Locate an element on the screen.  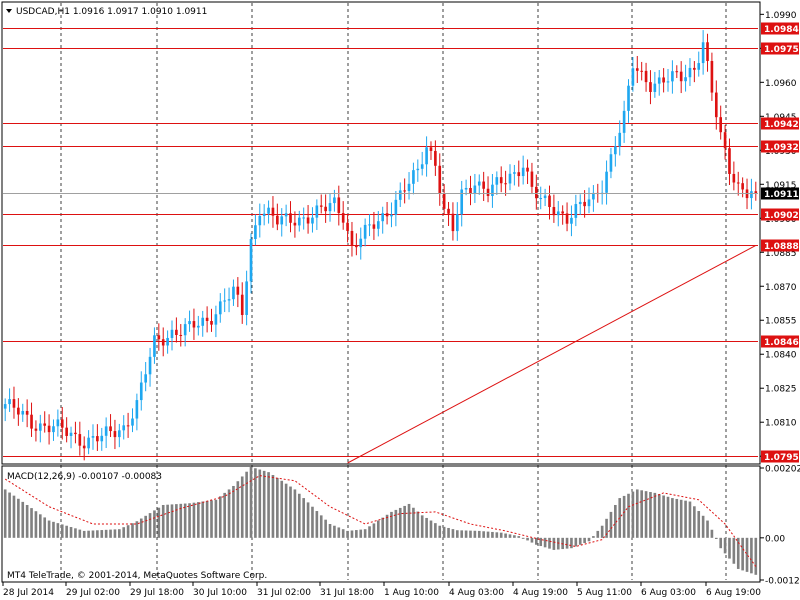
time-tick-label: 30 Jul 10:00 is located at coordinates (220, 593).